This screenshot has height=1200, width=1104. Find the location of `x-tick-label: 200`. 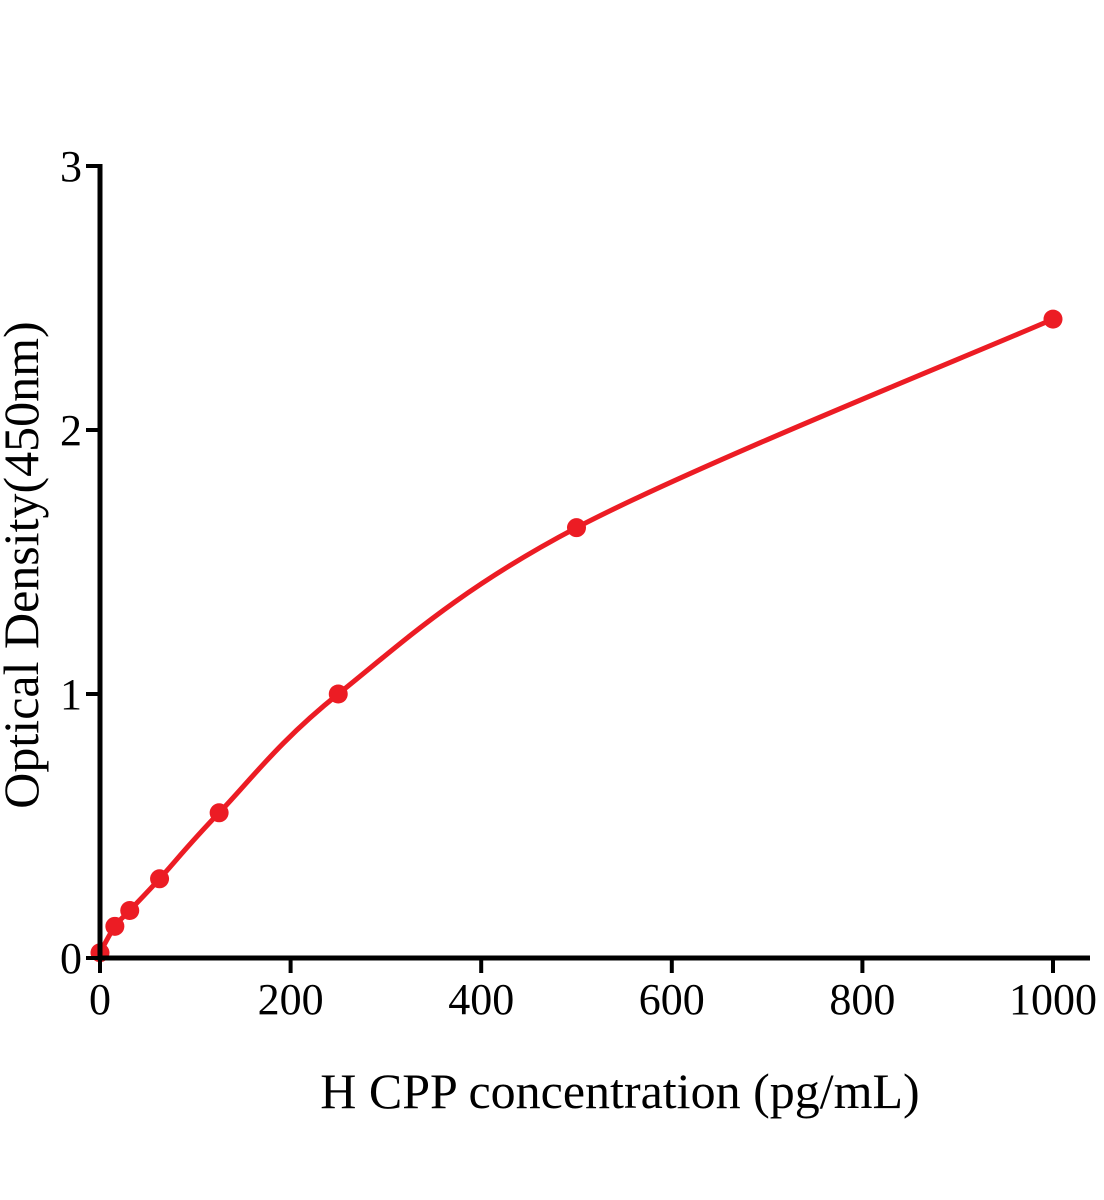

x-tick-label: 200 is located at coordinates (291, 999).